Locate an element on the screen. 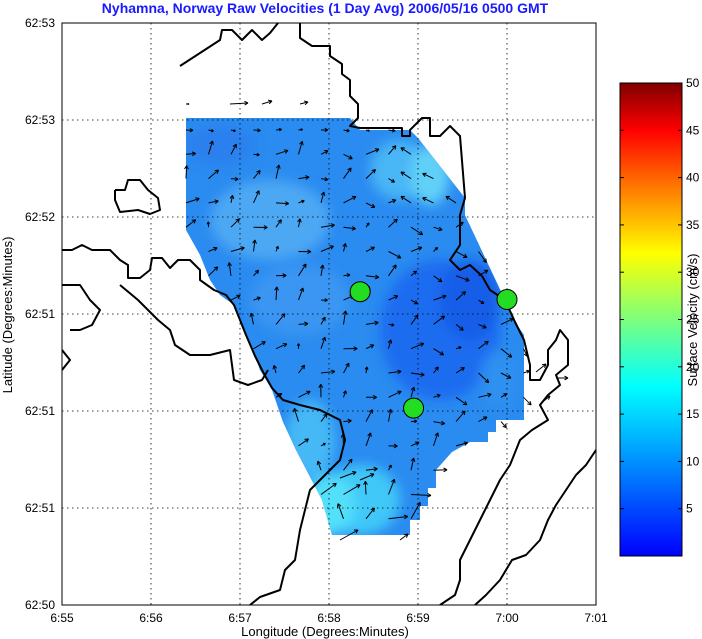 This screenshot has height=639, width=702. colorbar-ticks: 50 45 40 35 30 25 20 15 10 5 is located at coordinates (660, 296).